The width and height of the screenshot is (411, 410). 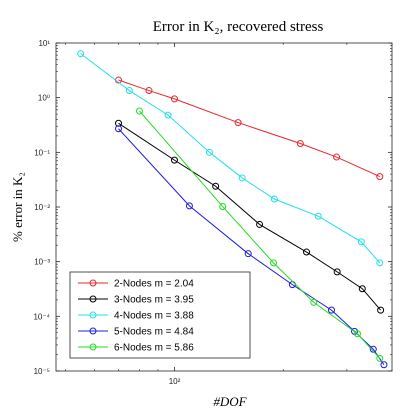 What do you see at coordinates (42, 371) in the screenshot?
I see `y-tick-label: 10⁻⁵` at bounding box center [42, 371].